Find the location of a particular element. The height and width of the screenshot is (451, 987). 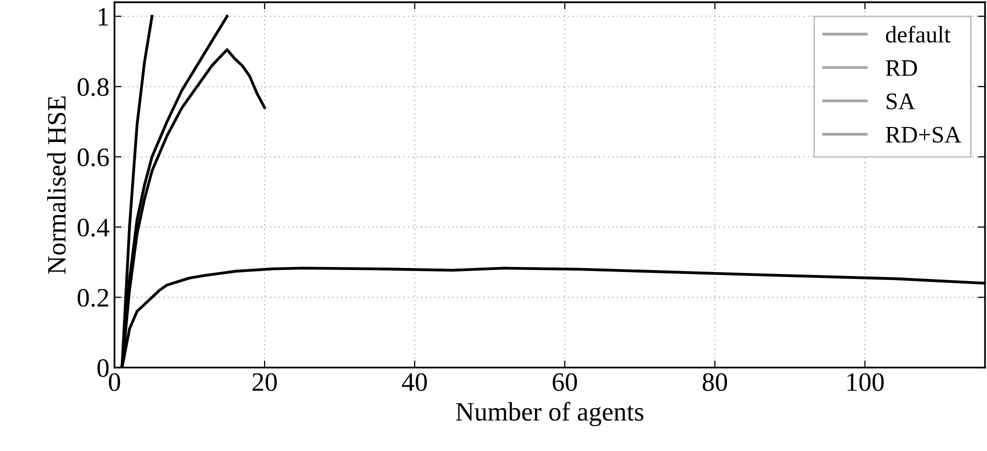

legend-label: SA is located at coordinates (901, 101).